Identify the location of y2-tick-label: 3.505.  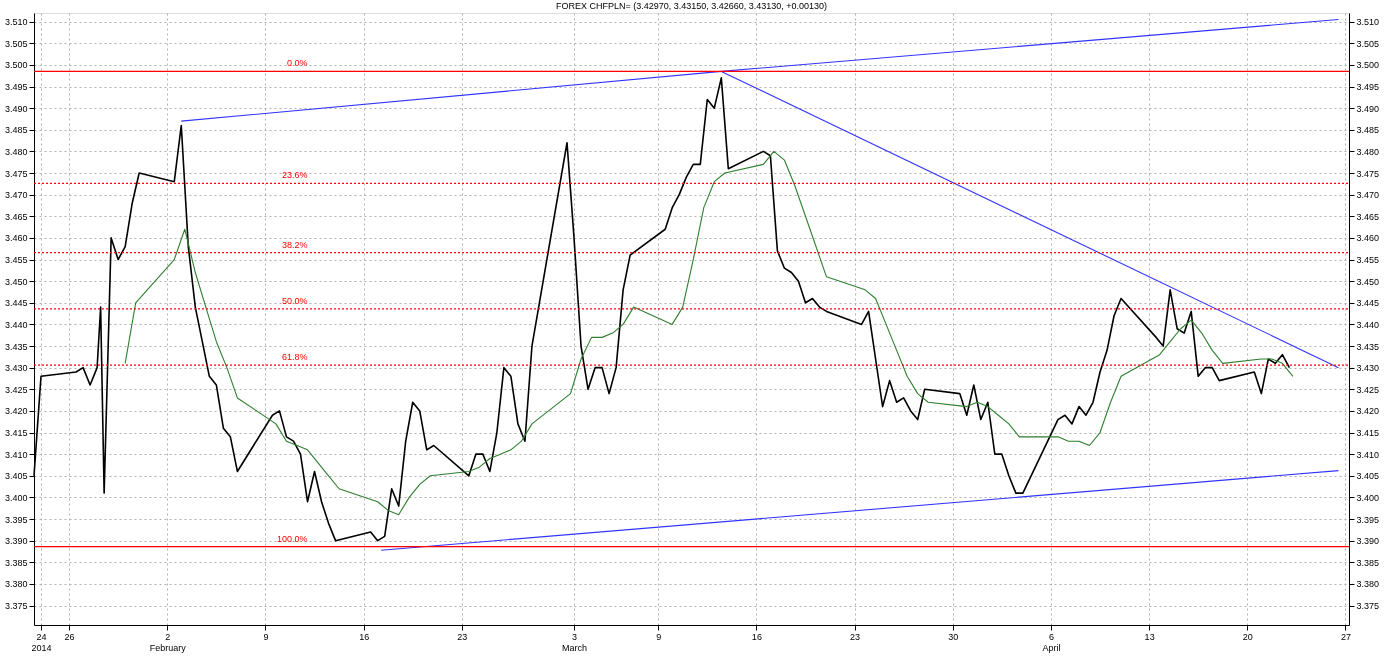
(1368, 43).